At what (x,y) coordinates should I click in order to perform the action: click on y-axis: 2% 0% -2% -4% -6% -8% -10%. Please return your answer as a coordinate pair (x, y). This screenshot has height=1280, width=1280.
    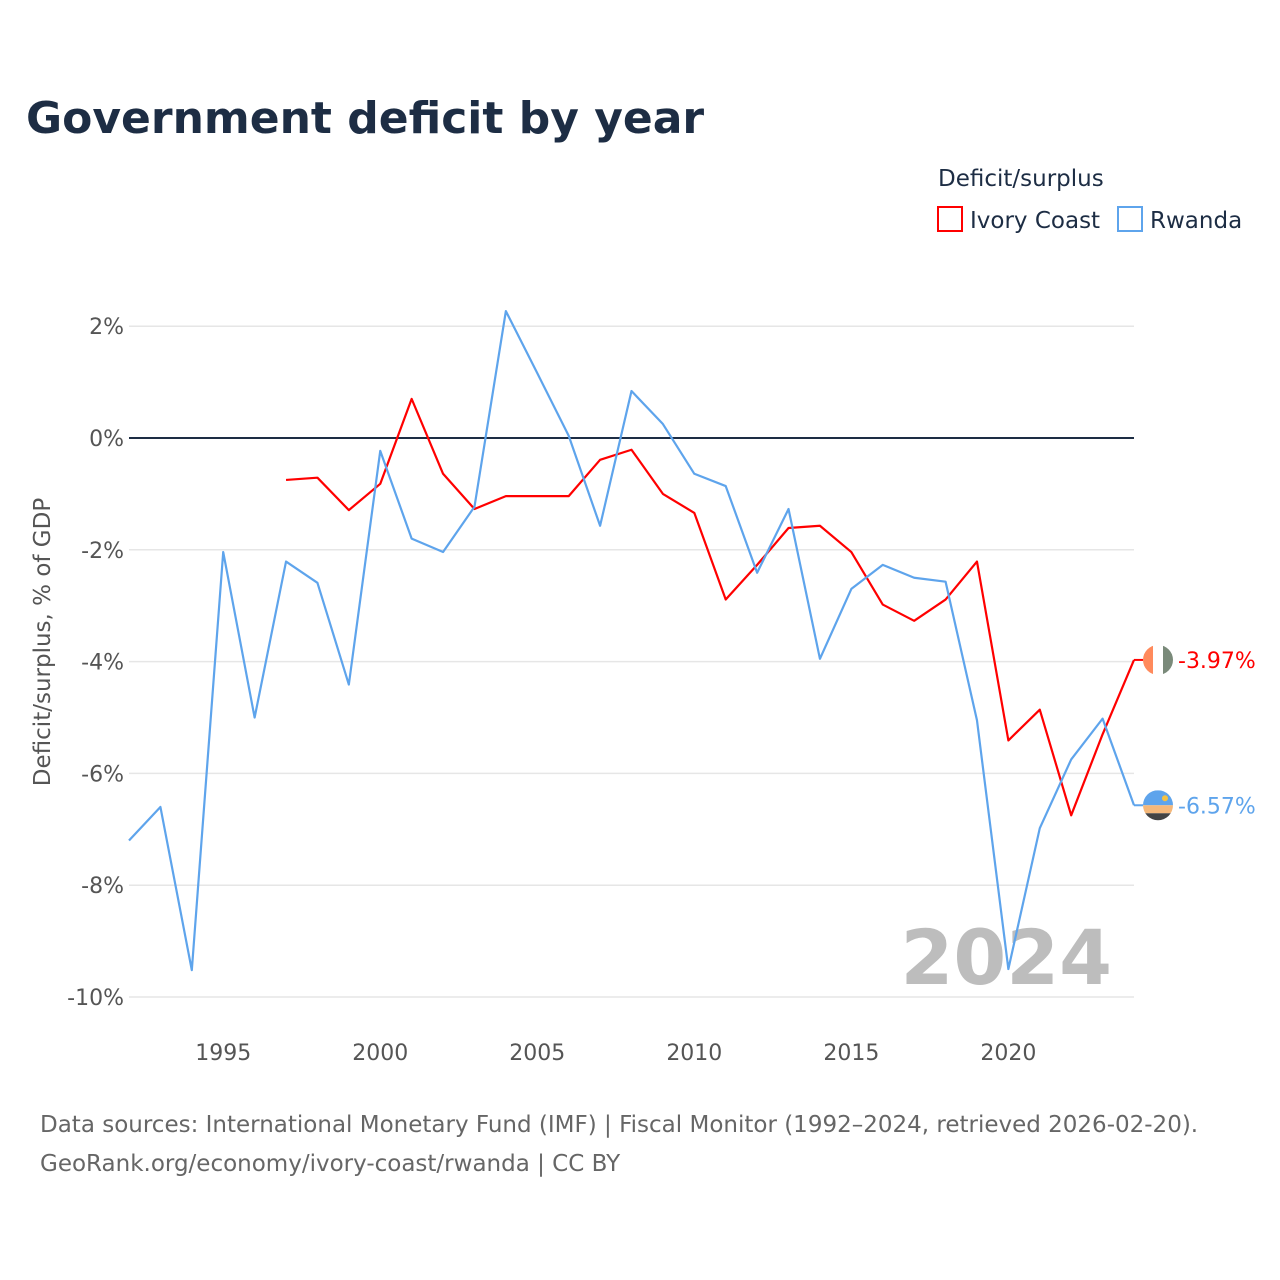
    Looking at the image, I should click on (95, 663).